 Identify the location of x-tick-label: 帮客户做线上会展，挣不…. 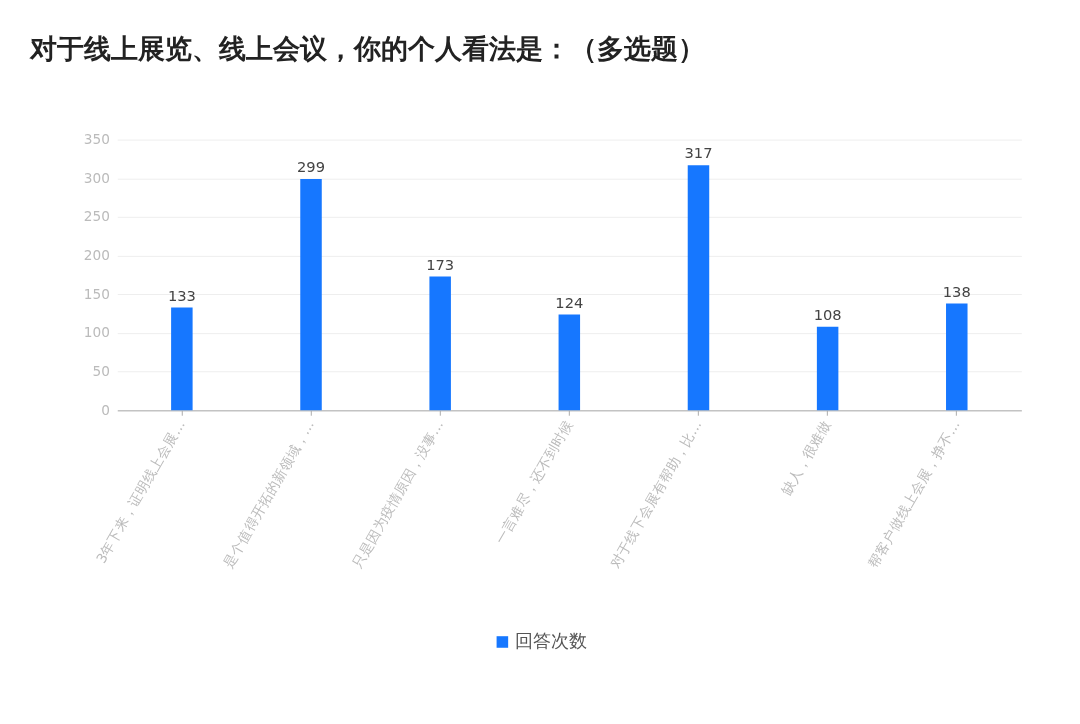
(914, 494).